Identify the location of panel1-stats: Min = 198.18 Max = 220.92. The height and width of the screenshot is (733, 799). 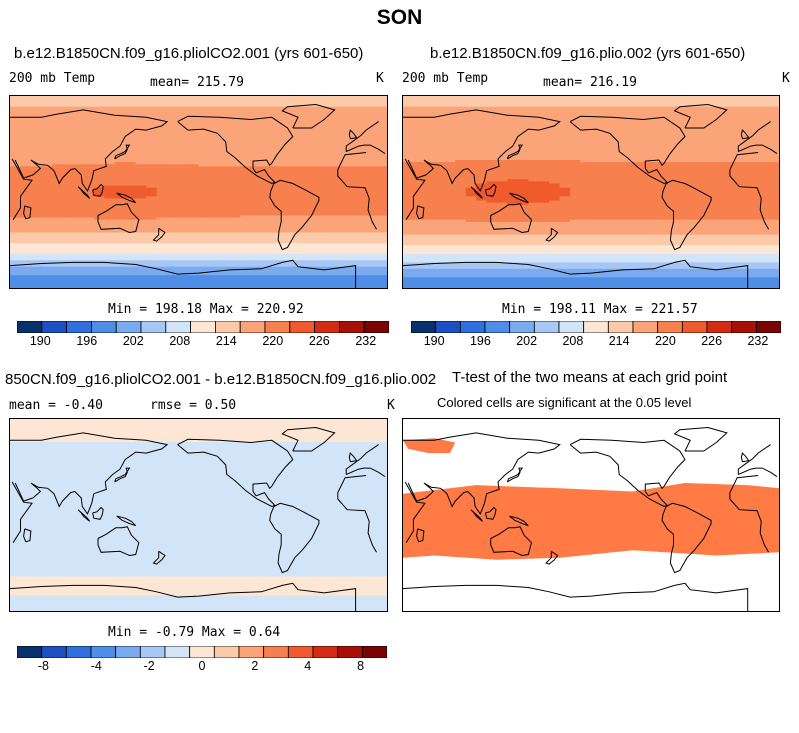
(206, 309).